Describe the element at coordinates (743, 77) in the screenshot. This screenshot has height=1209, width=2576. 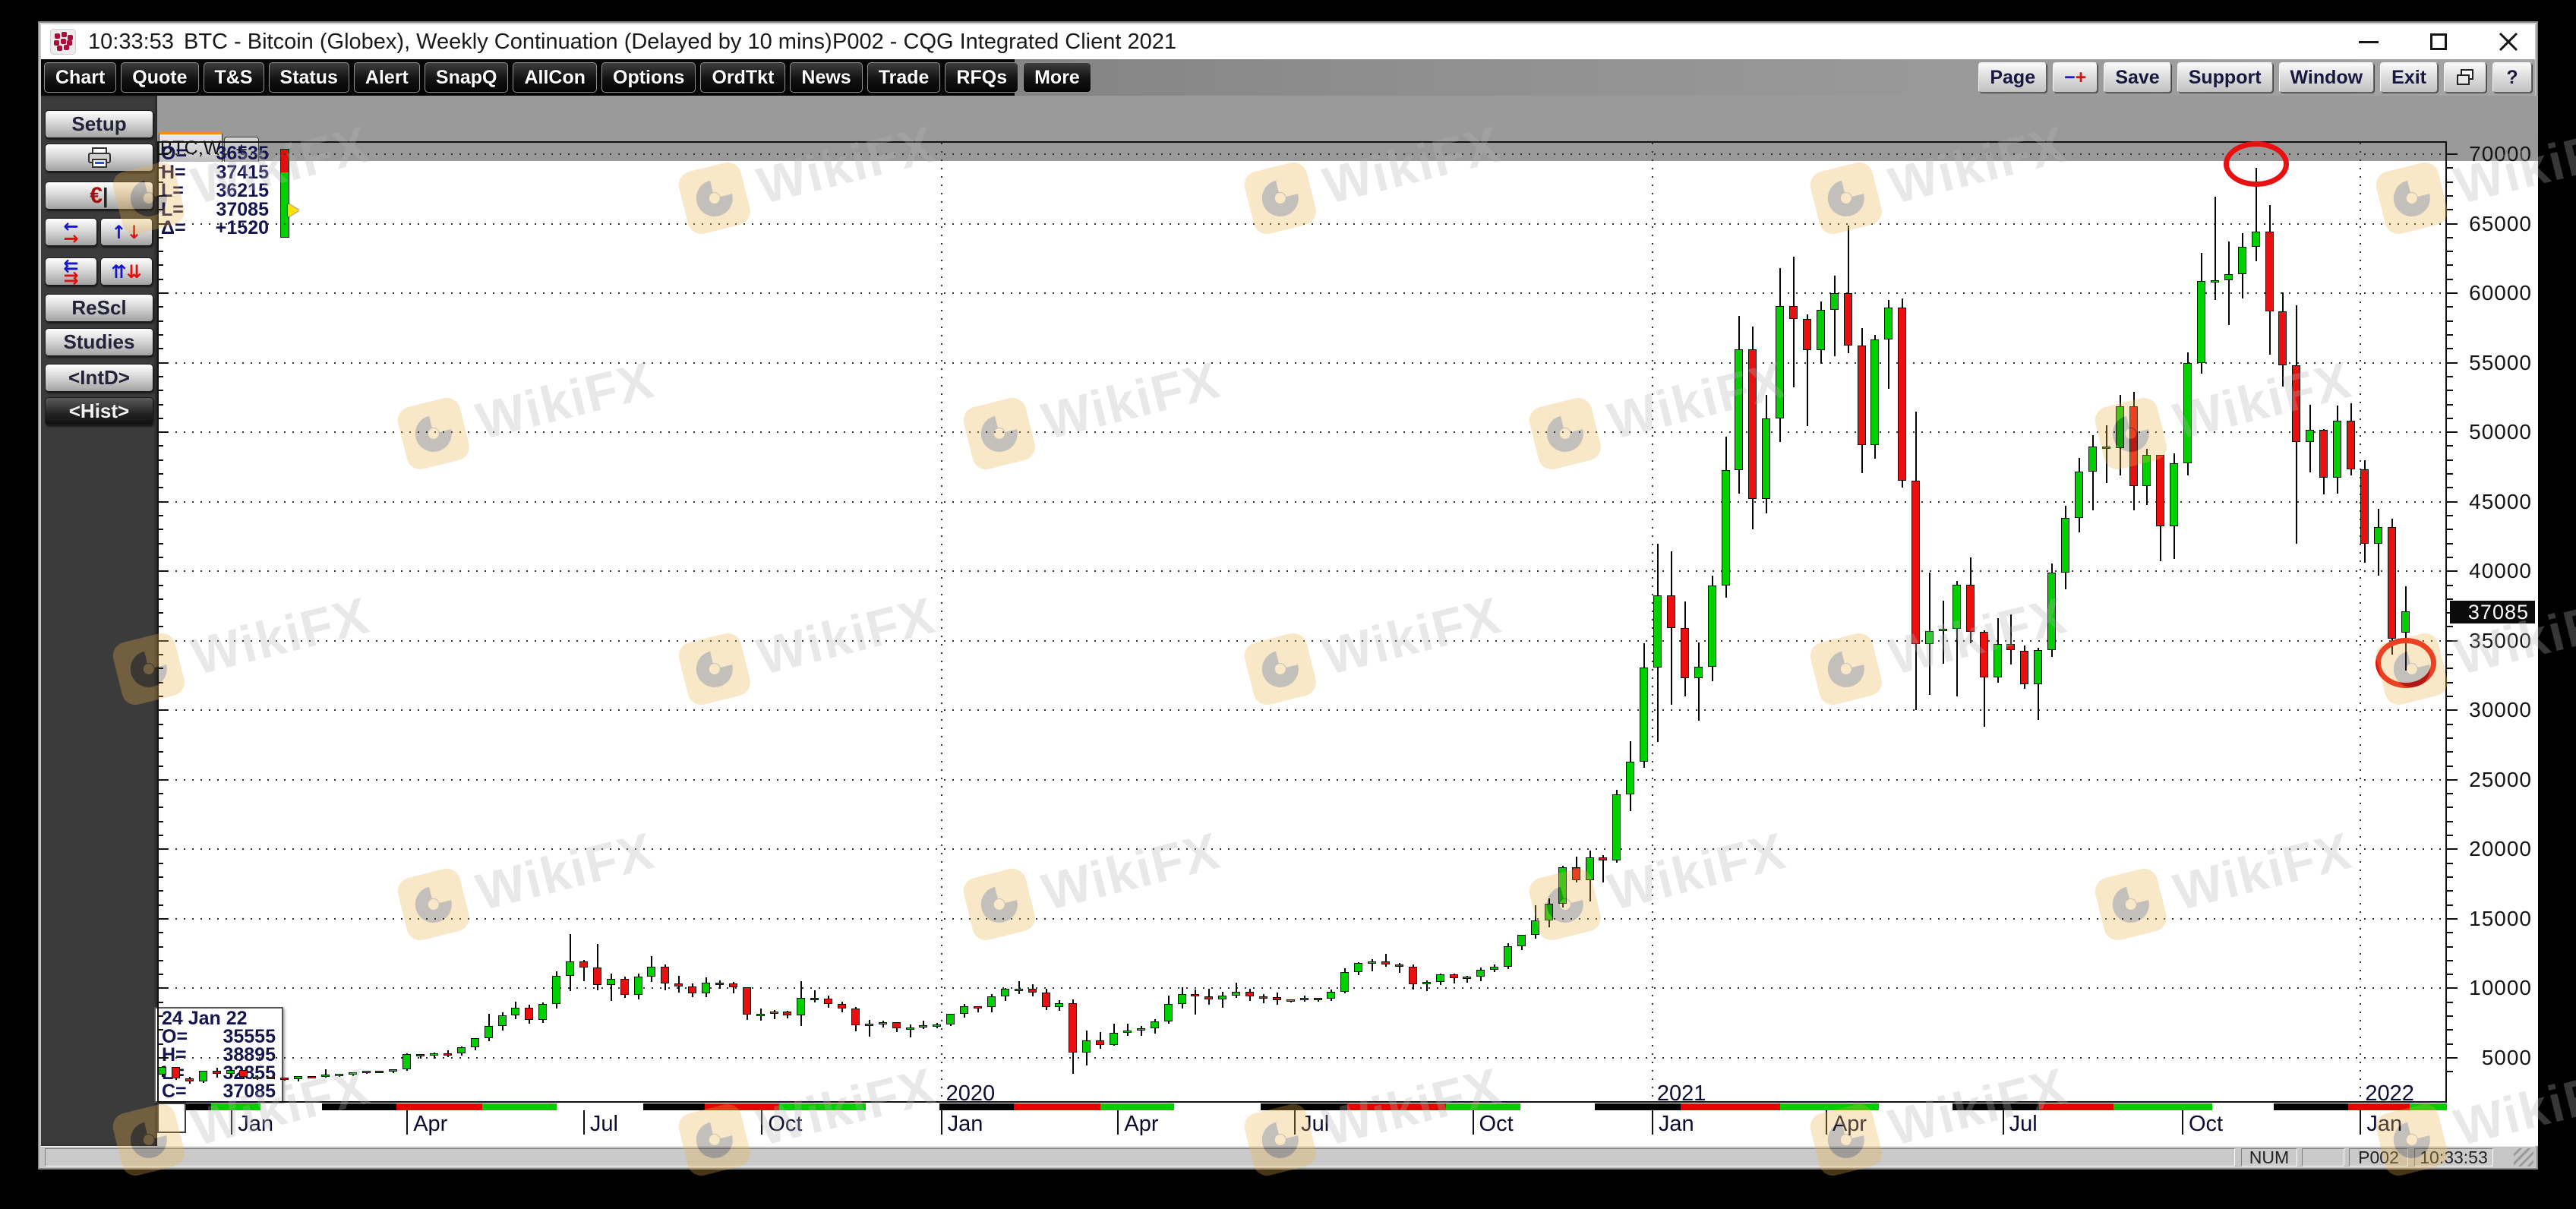
I see `menu-item-ordtkt: OrdTkt` at that location.